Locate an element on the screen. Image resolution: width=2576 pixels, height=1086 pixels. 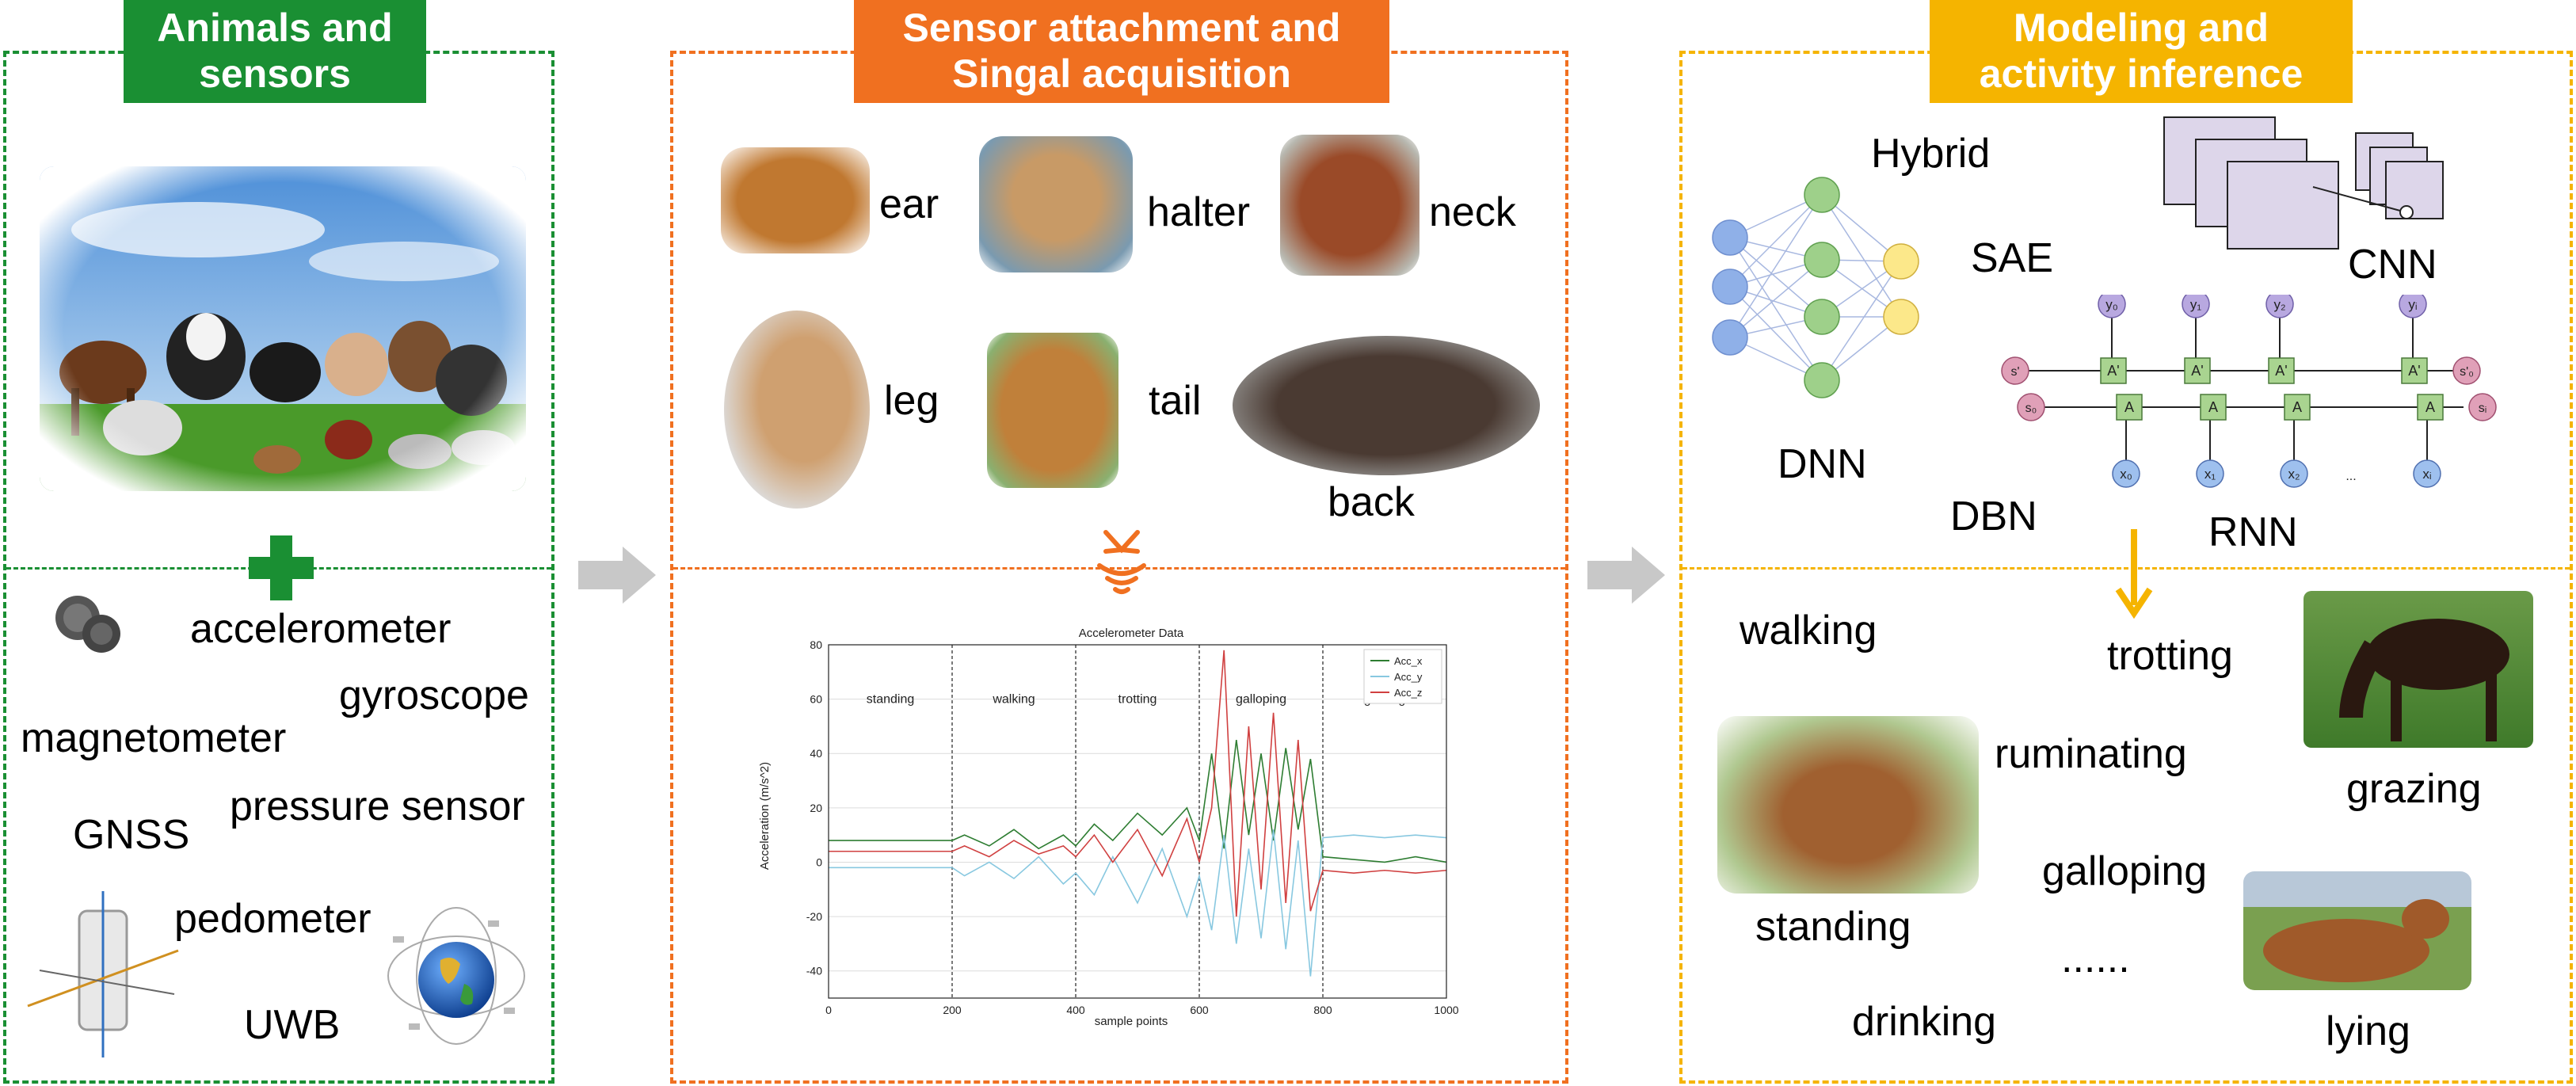
rnn-output-label: y₂ is located at coordinates (2279, 304).